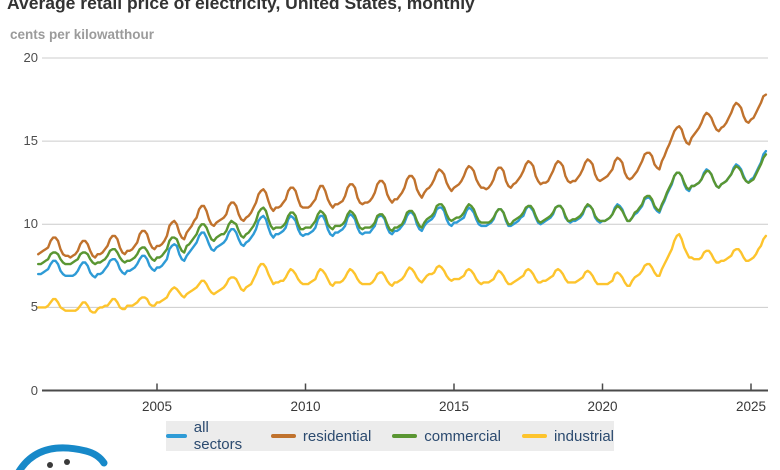 The width and height of the screenshot is (780, 470). I want to click on legend-item-industrial: industrial, so click(567, 436).